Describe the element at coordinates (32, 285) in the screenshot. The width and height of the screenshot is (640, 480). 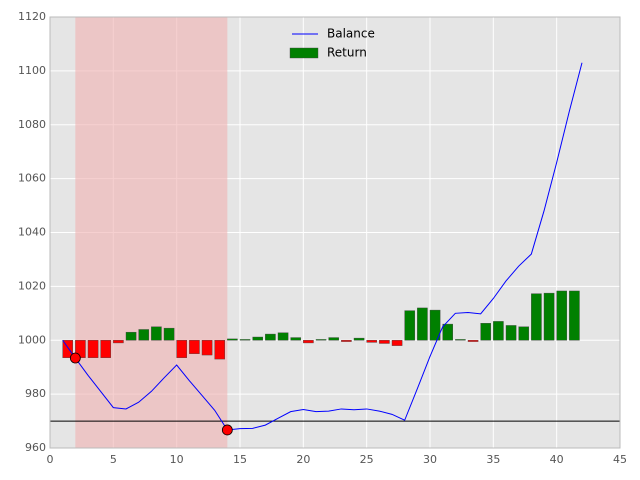
I see `y-tick-label: 1020` at that location.